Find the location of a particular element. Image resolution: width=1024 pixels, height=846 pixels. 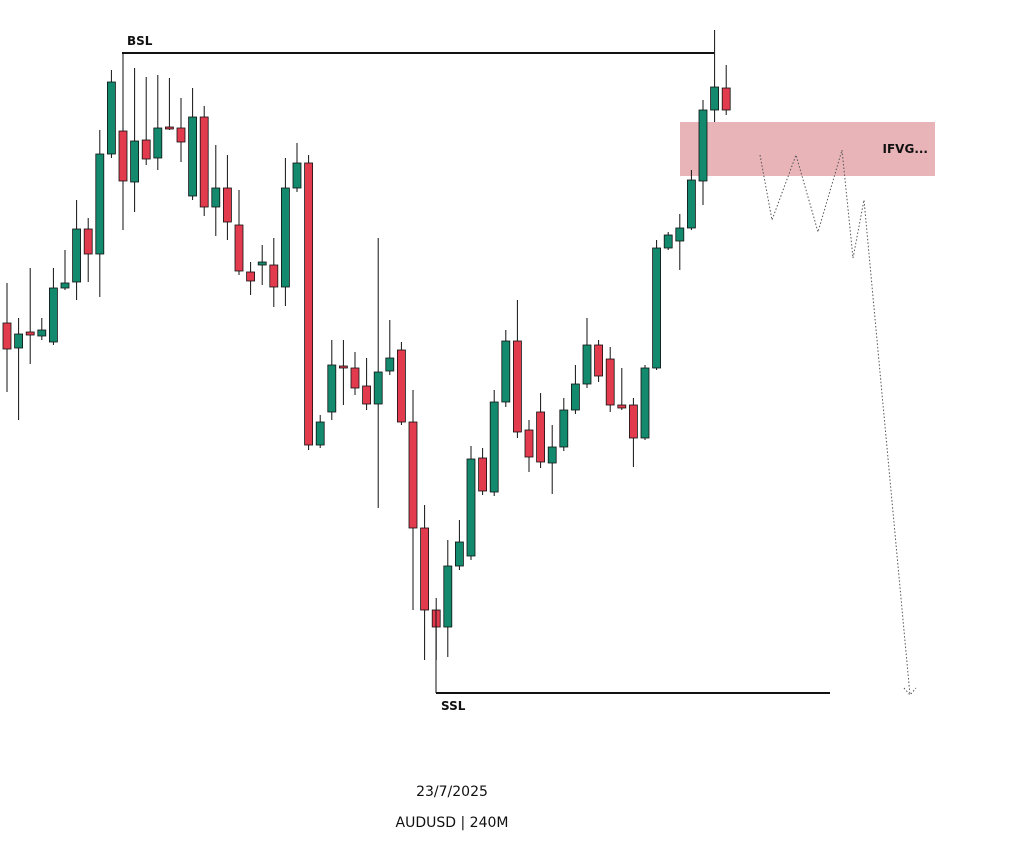

zone-layer is located at coordinates (807, 149).